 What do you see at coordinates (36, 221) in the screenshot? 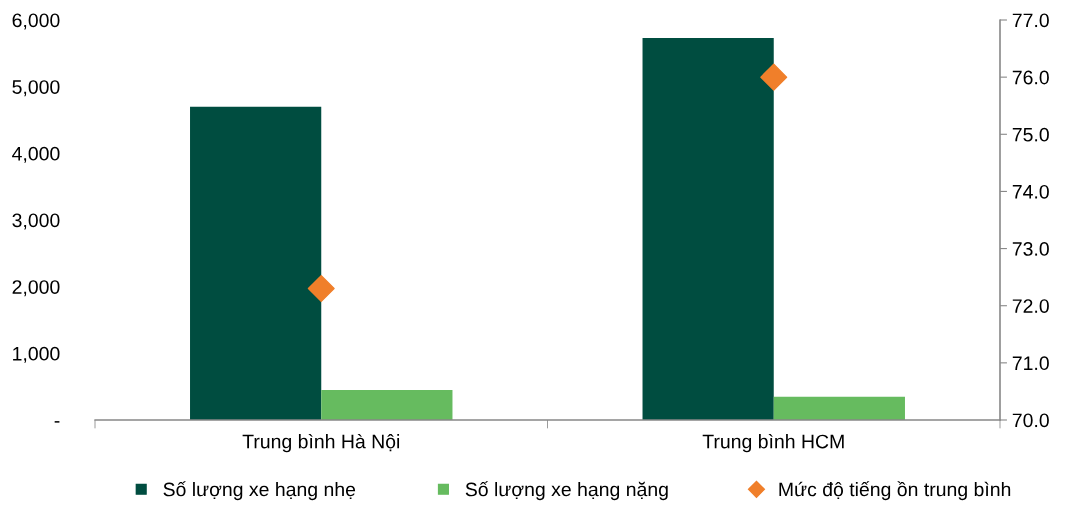
I see `y-tick-label: 3,000` at bounding box center [36, 221].